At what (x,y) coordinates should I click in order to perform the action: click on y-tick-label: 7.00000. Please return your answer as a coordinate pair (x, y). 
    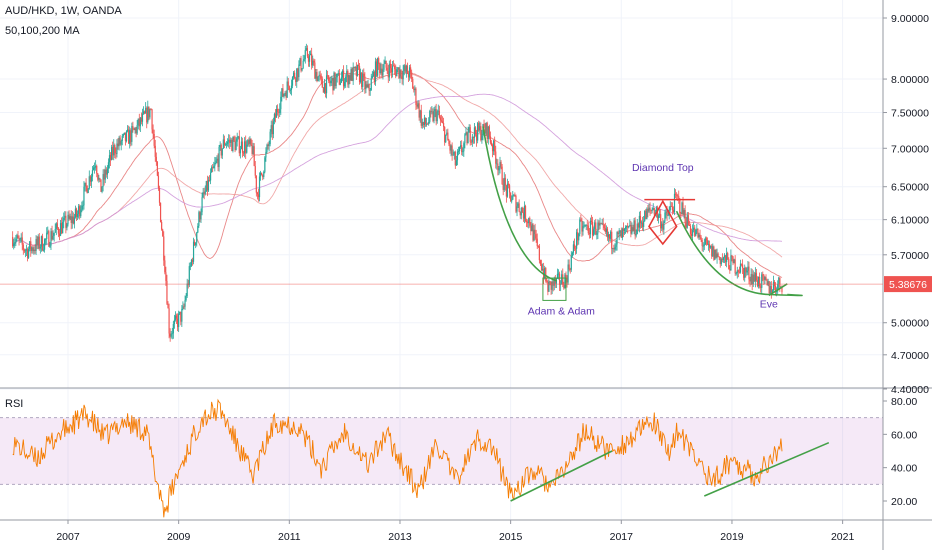
    Looking at the image, I should click on (910, 149).